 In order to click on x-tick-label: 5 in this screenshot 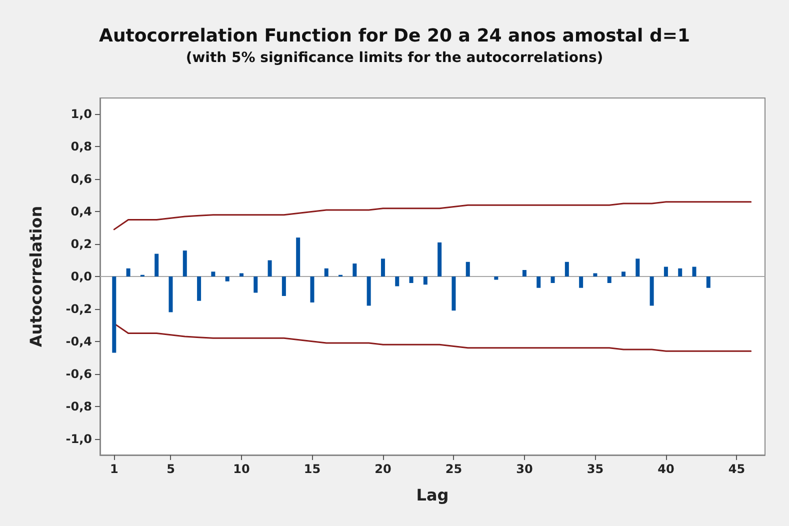, I will do `click(170, 469)`.